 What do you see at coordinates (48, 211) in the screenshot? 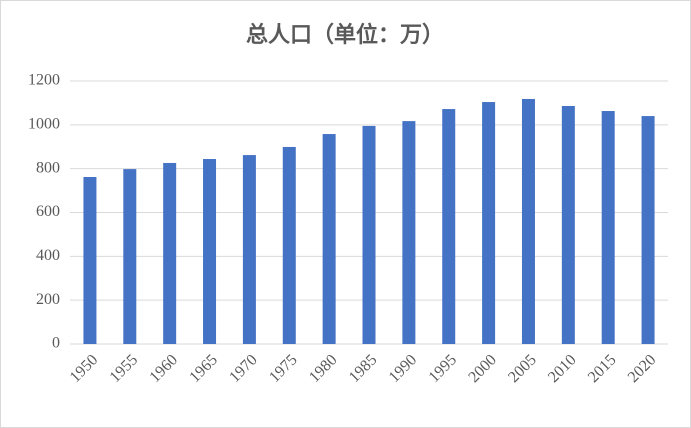
I see `y-tick-label: 600` at bounding box center [48, 211].